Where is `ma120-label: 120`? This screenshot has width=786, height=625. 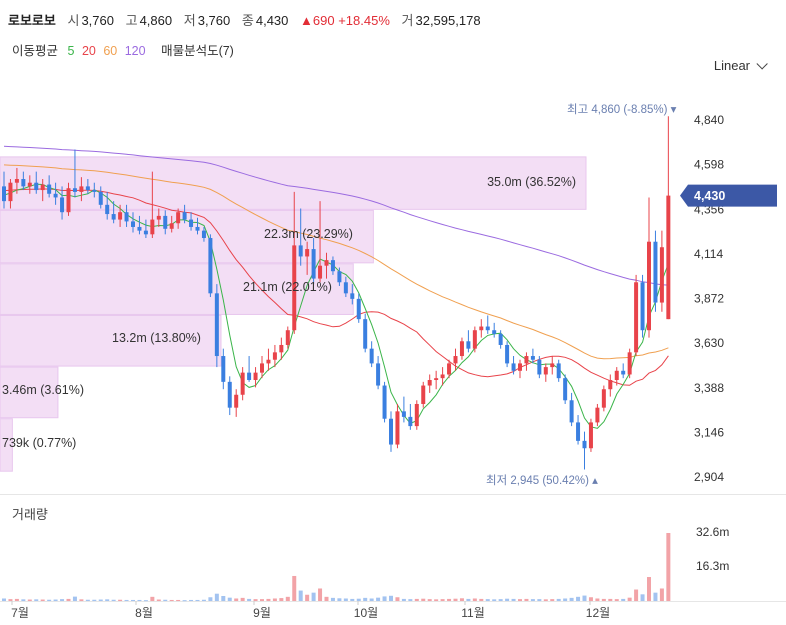 ma120-label: 120 is located at coordinates (135, 51).